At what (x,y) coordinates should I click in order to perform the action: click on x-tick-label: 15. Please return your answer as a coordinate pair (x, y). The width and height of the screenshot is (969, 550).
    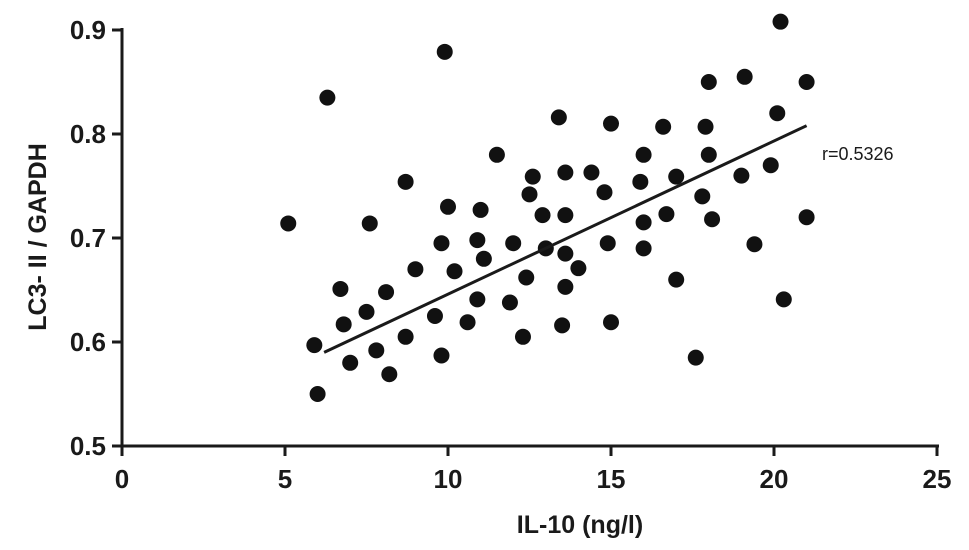
    Looking at the image, I should click on (611, 479).